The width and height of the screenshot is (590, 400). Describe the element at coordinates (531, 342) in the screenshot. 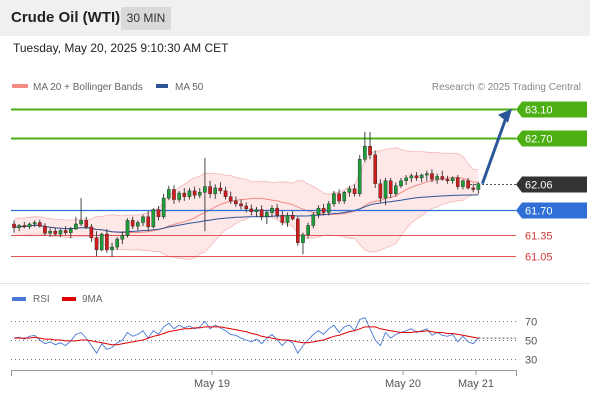

I see `rsi-tick-label: 50` at that location.